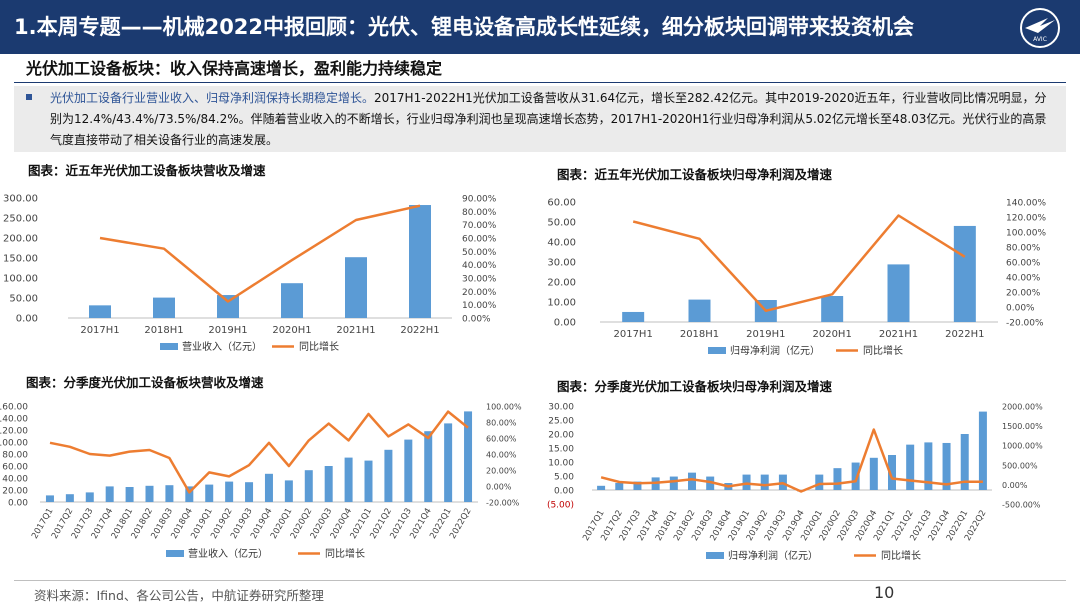 The height and width of the screenshot is (611, 1080). I want to click on footer-divider, so click(540, 580).